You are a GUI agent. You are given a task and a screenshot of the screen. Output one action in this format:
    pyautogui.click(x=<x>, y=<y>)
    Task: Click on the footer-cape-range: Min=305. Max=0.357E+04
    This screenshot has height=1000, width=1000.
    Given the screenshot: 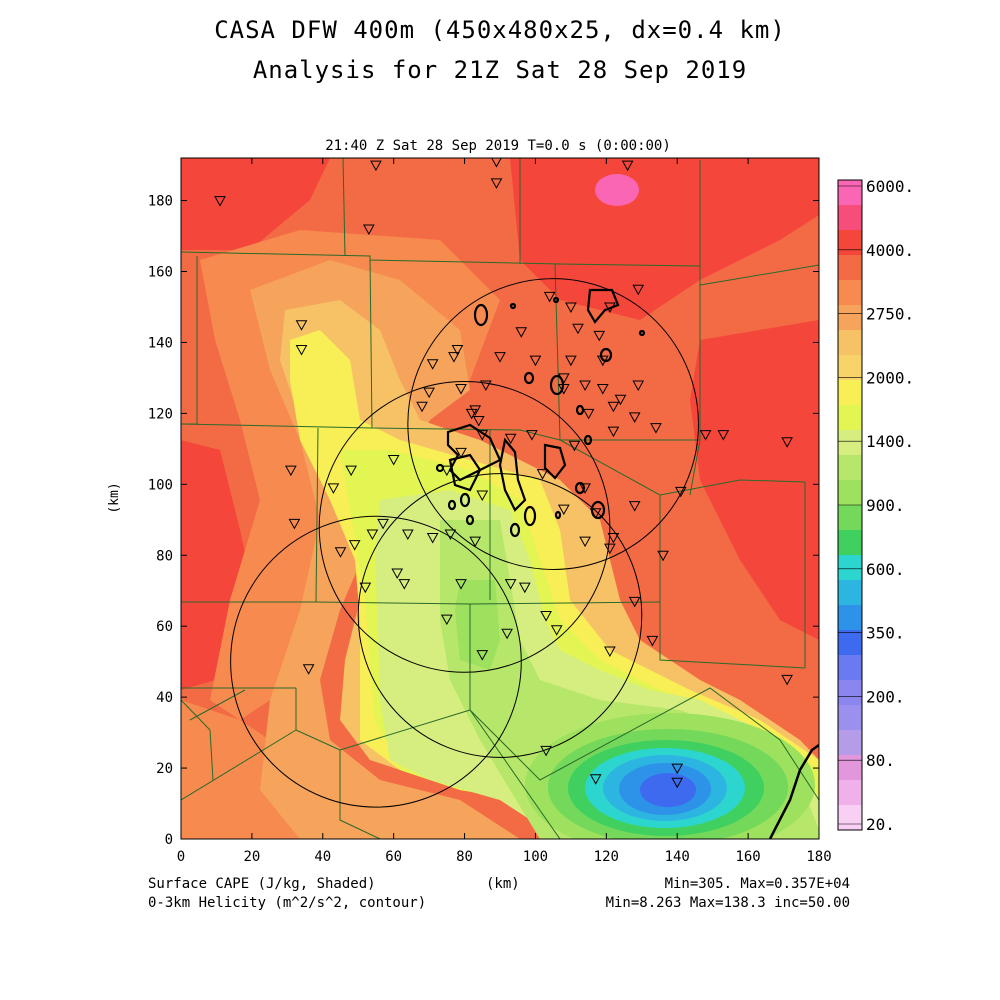 What is the action you would take?
    pyautogui.click(x=757, y=884)
    